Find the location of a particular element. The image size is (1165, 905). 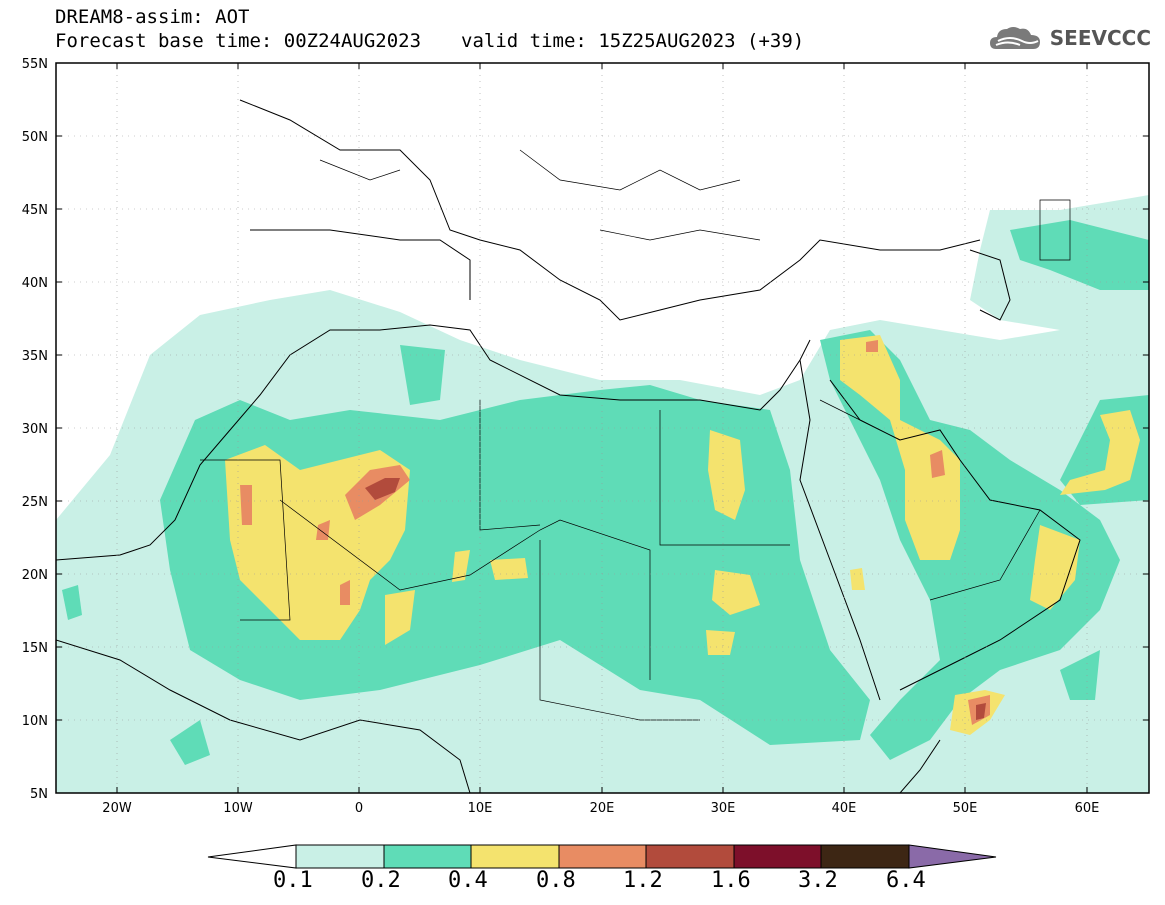

lat-label: 10N is located at coordinates (35, 721).